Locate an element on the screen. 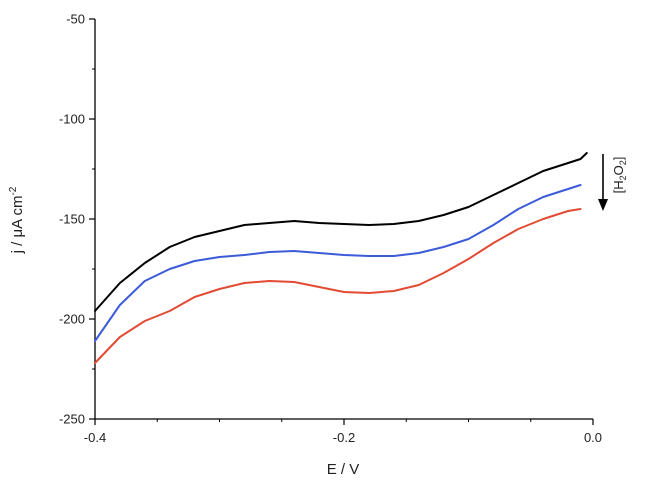 This screenshot has height=485, width=666. annot-sub-2b: 2 is located at coordinates (623, 162).